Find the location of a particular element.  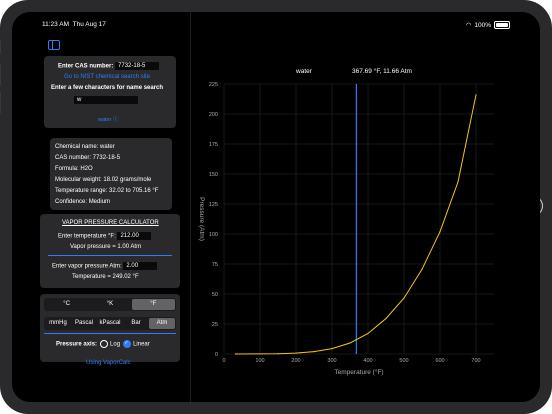

date-text: Thu Aug 17 is located at coordinates (89, 24).